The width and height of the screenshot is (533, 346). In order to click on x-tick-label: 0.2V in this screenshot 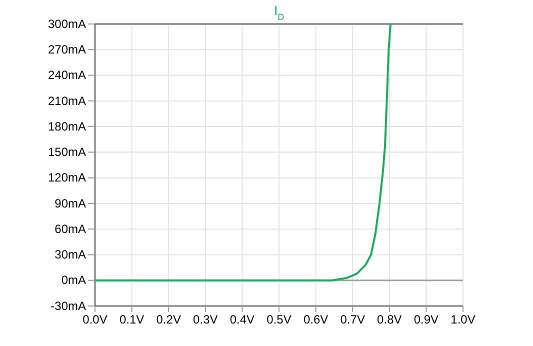, I will do `click(168, 319)`.